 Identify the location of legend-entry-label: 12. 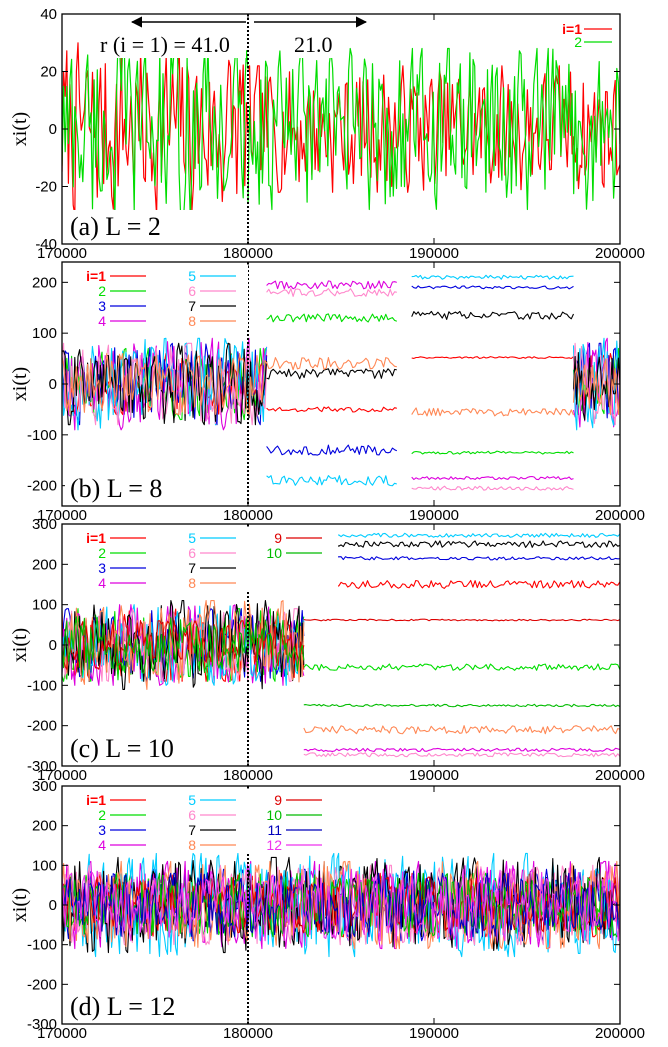
(274, 845).